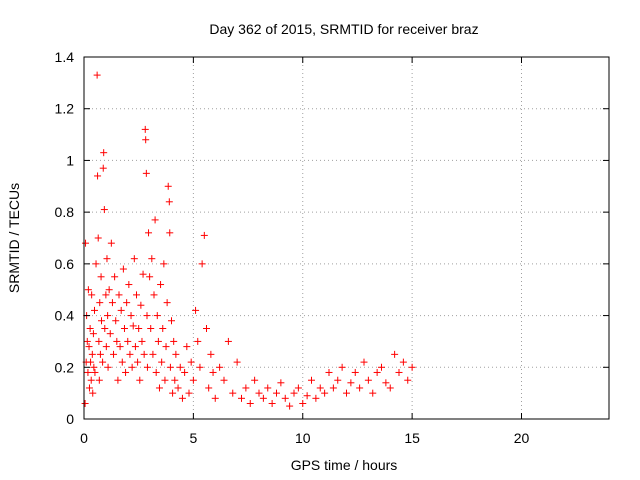 This screenshot has height=480, width=640. What do you see at coordinates (65, 57) in the screenshot?
I see `y-tick-label: 1.4` at bounding box center [65, 57].